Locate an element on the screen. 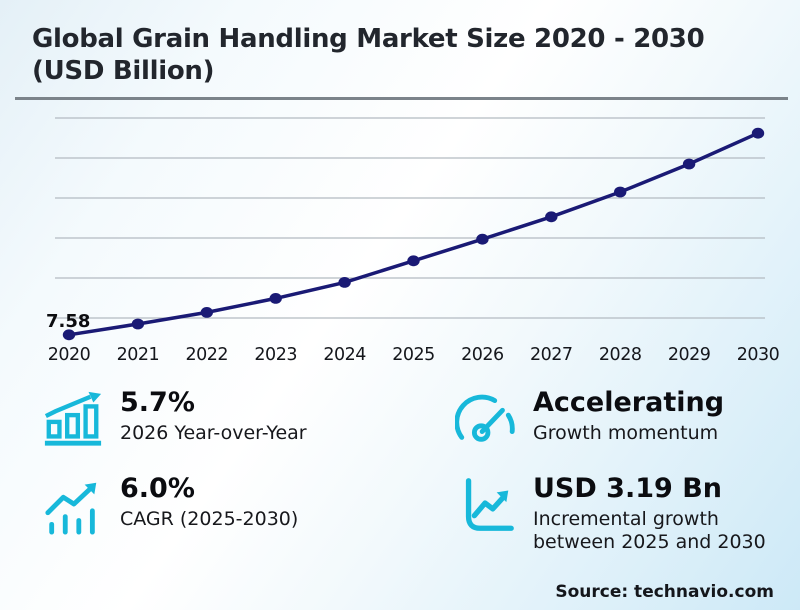 The height and width of the screenshot is (610, 800). stat-value: 5.7% is located at coordinates (157, 402).